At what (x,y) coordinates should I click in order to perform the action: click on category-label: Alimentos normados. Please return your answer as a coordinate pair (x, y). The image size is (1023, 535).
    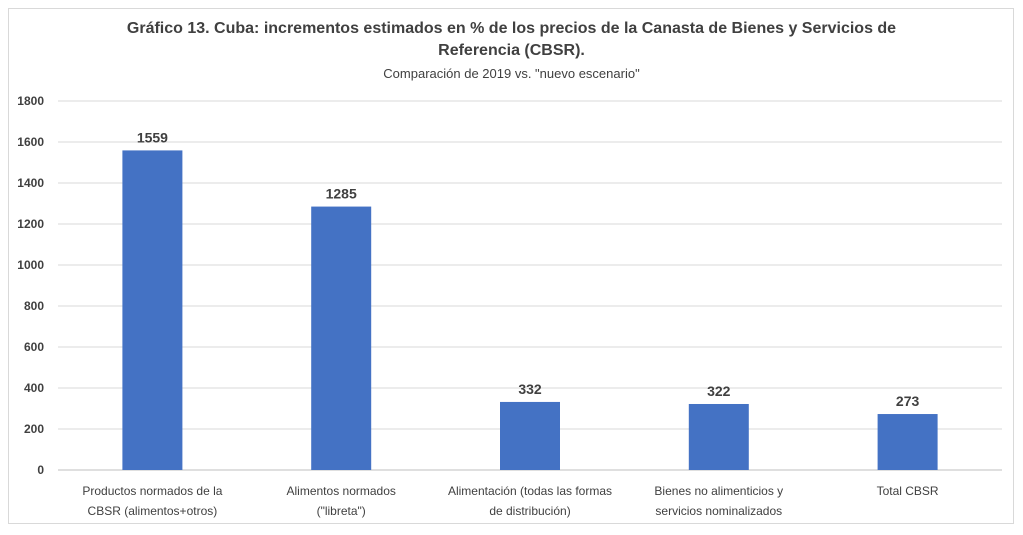
    Looking at the image, I should click on (341, 491).